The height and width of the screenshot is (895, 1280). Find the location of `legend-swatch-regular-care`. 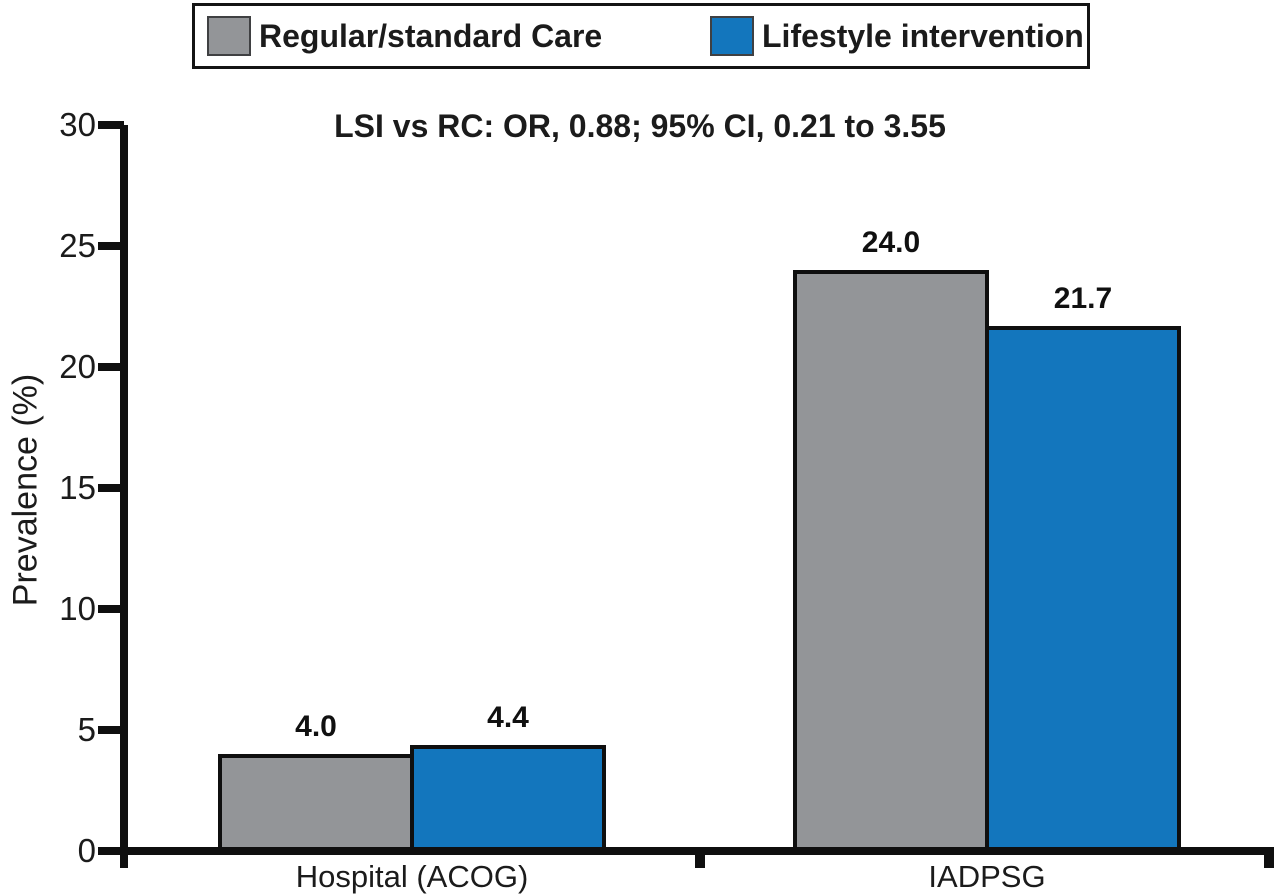

legend-swatch-regular-care is located at coordinates (229, 36).